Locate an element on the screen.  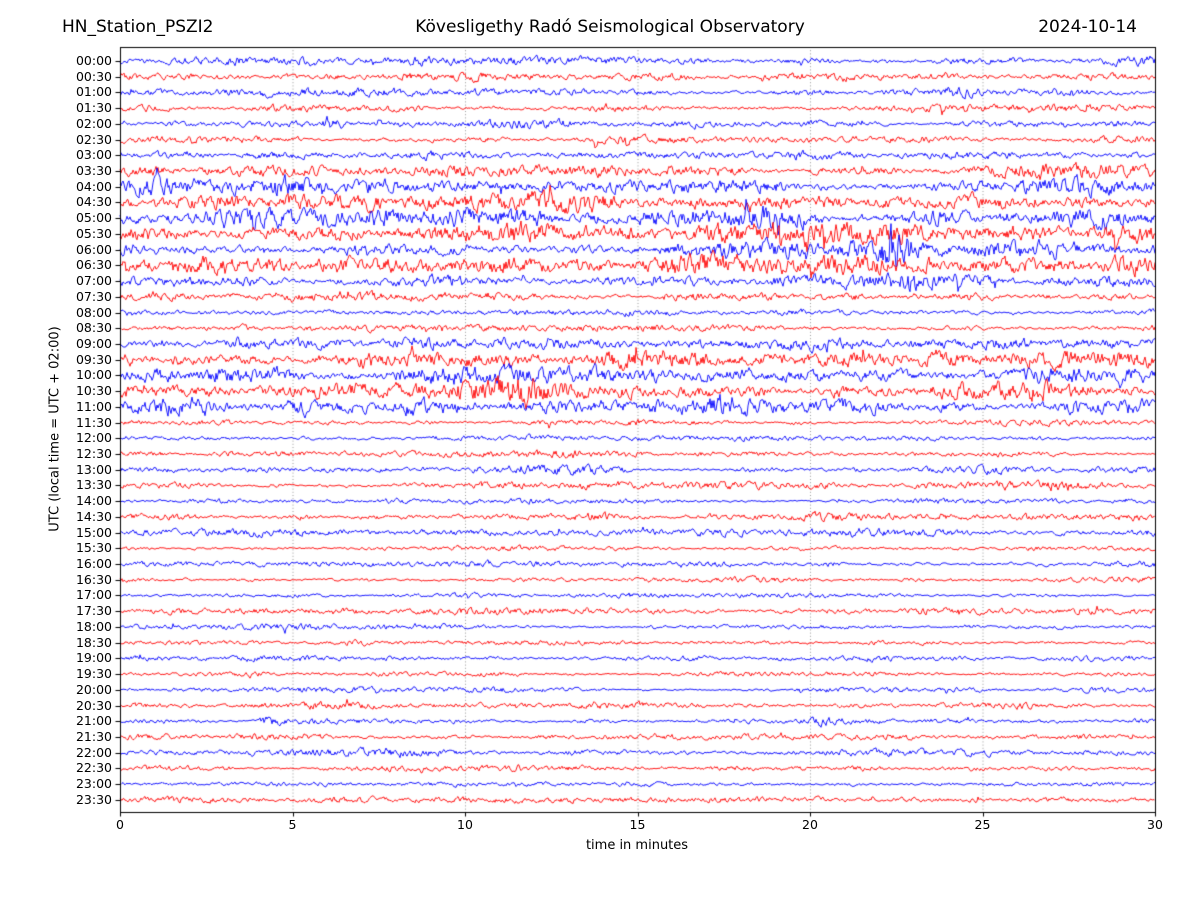
y-tick-label: 00:00 is located at coordinates (93, 60).